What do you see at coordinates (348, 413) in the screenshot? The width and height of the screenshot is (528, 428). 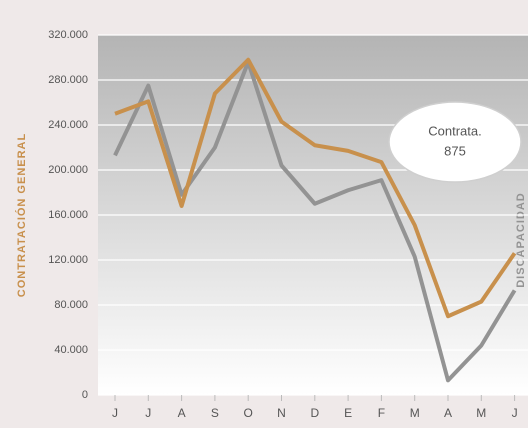 I see `x-tick-label: E` at bounding box center [348, 413].